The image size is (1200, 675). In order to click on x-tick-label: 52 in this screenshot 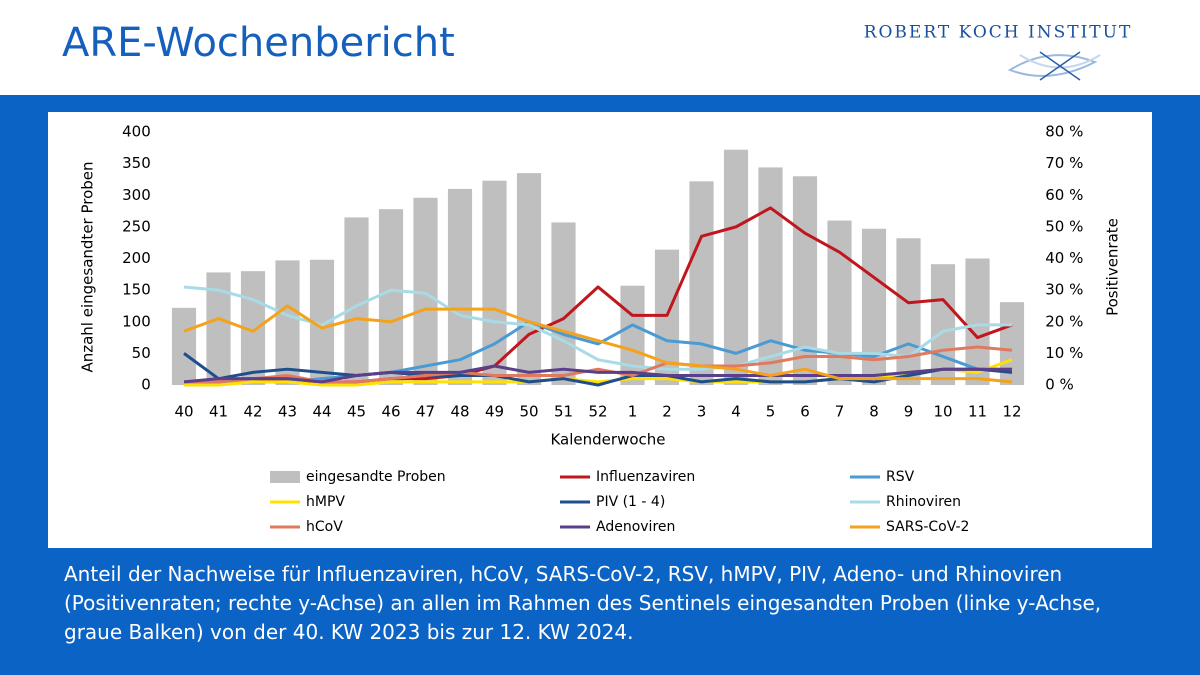, I will do `click(597, 412)`.